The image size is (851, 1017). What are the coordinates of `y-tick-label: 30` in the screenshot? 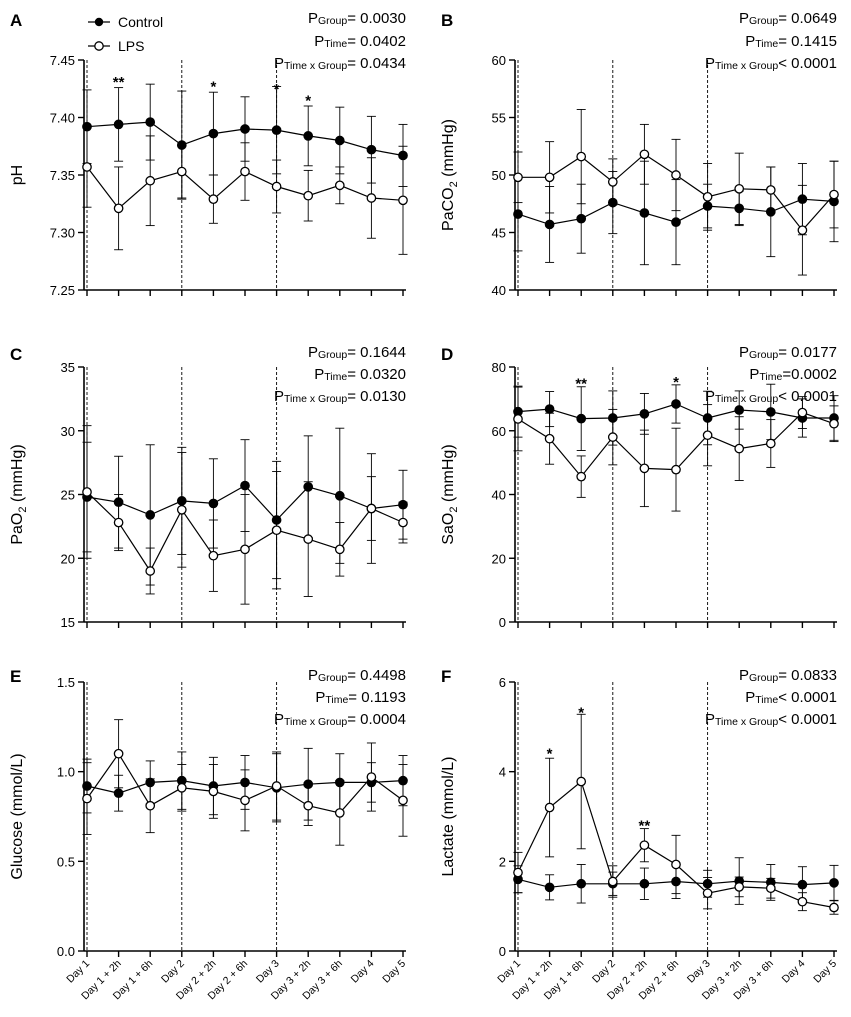 It's located at (68, 431).